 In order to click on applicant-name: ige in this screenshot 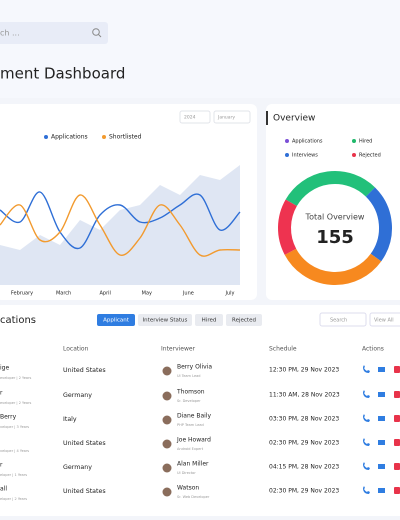, I will do `click(4, 368)`.